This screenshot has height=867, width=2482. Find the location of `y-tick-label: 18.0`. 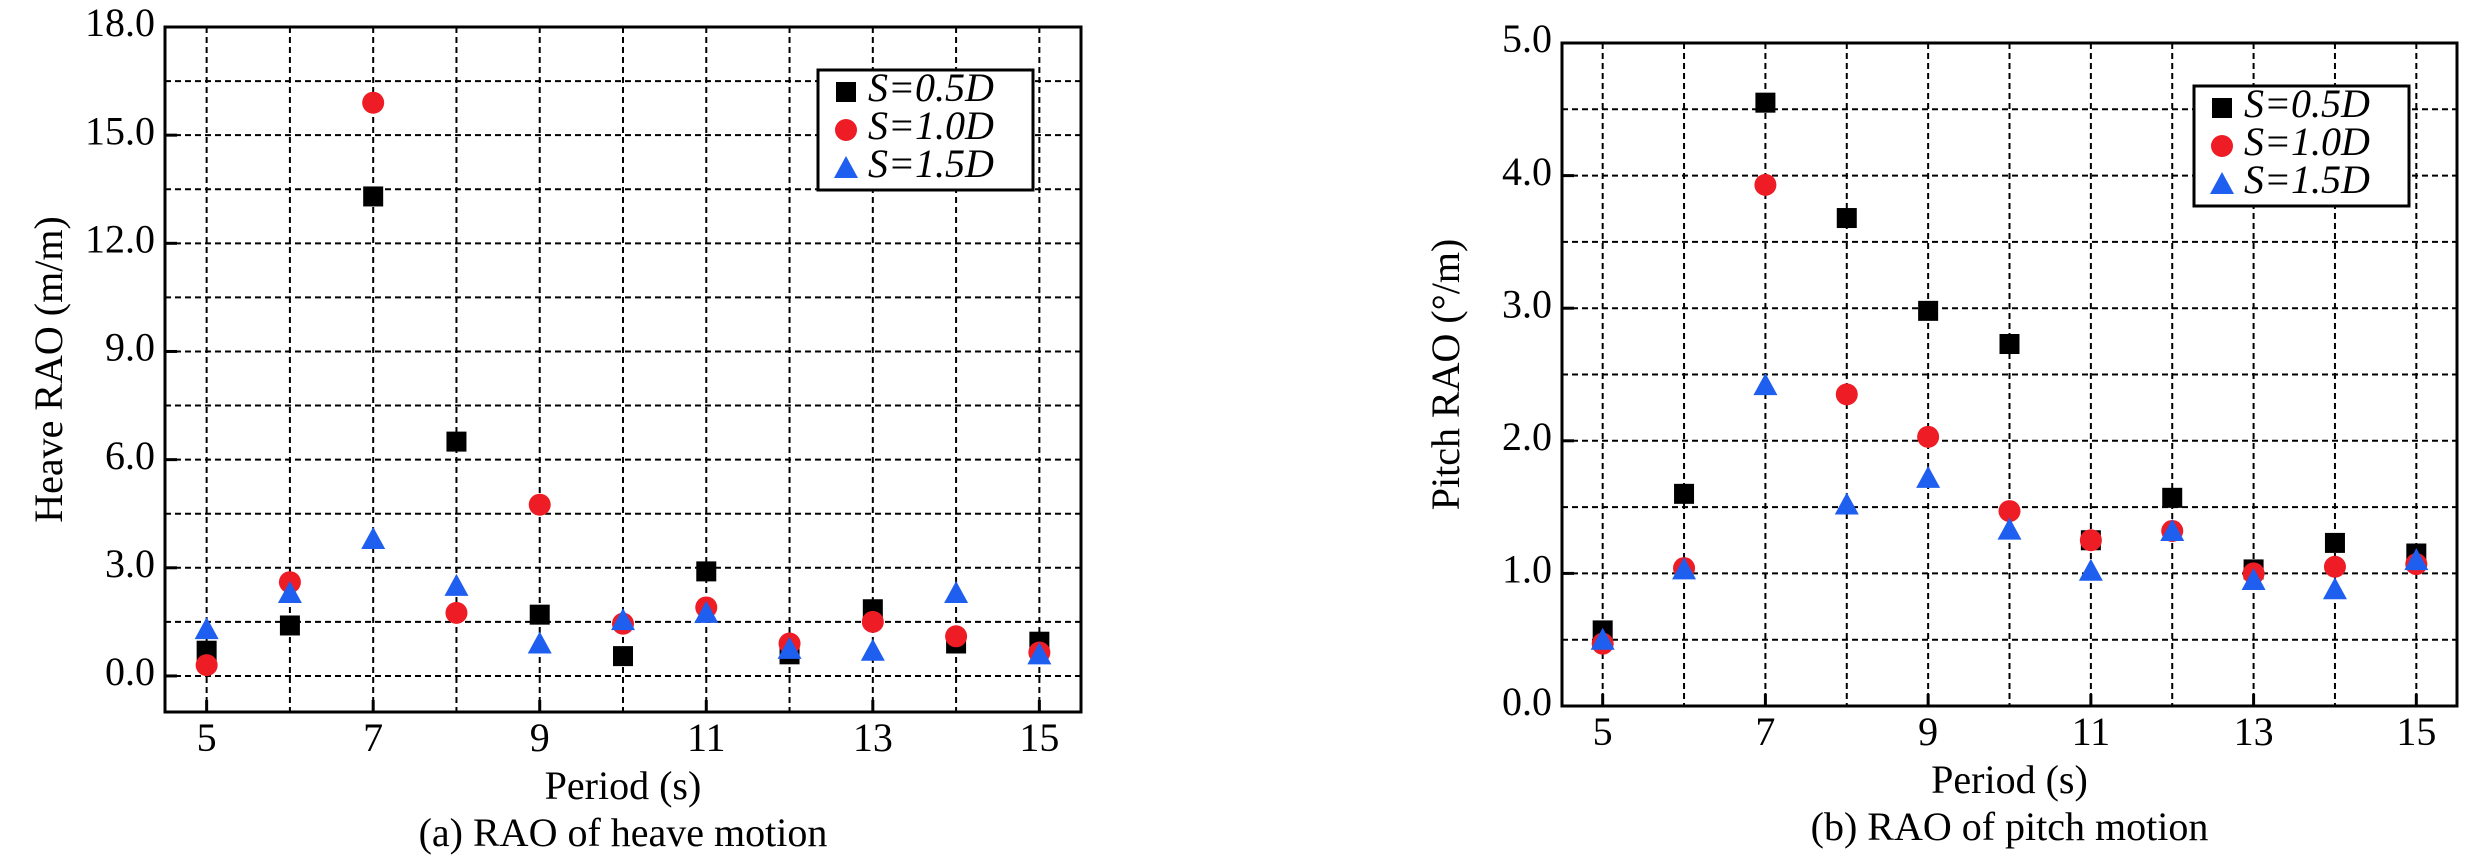

y-tick-label: 18.0 is located at coordinates (120, 22).